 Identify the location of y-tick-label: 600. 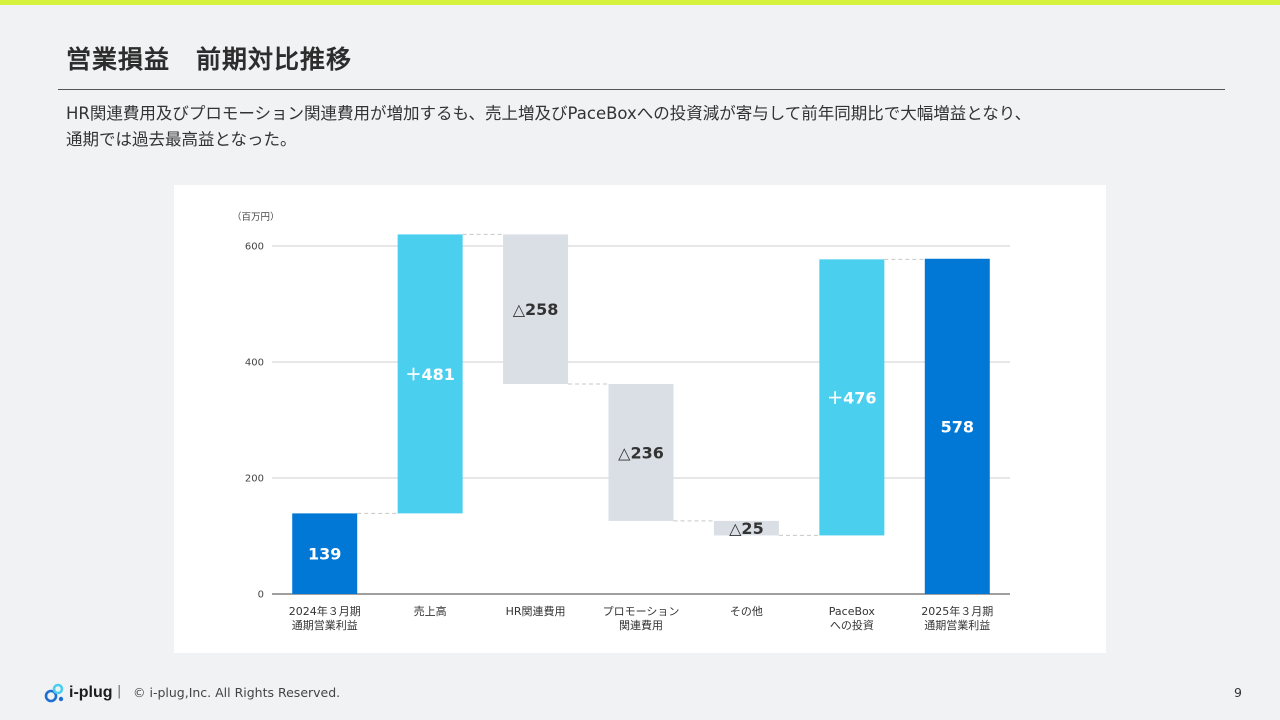
(254, 247).